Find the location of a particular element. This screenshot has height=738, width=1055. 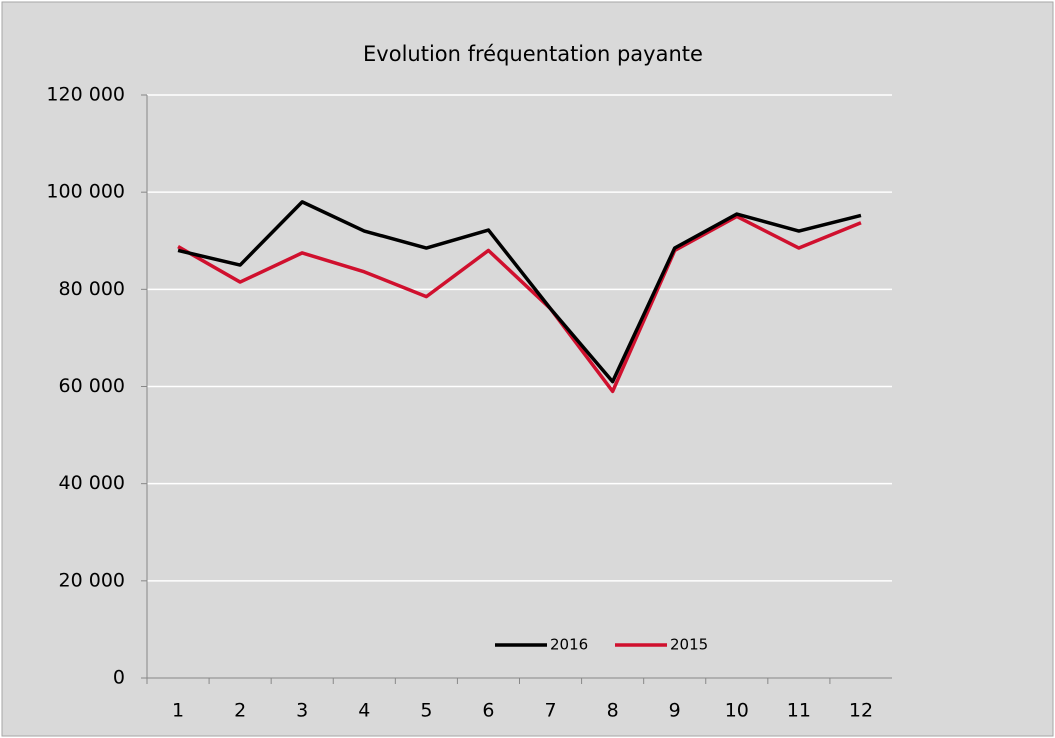

x-tick-label: 3 is located at coordinates (302, 711).